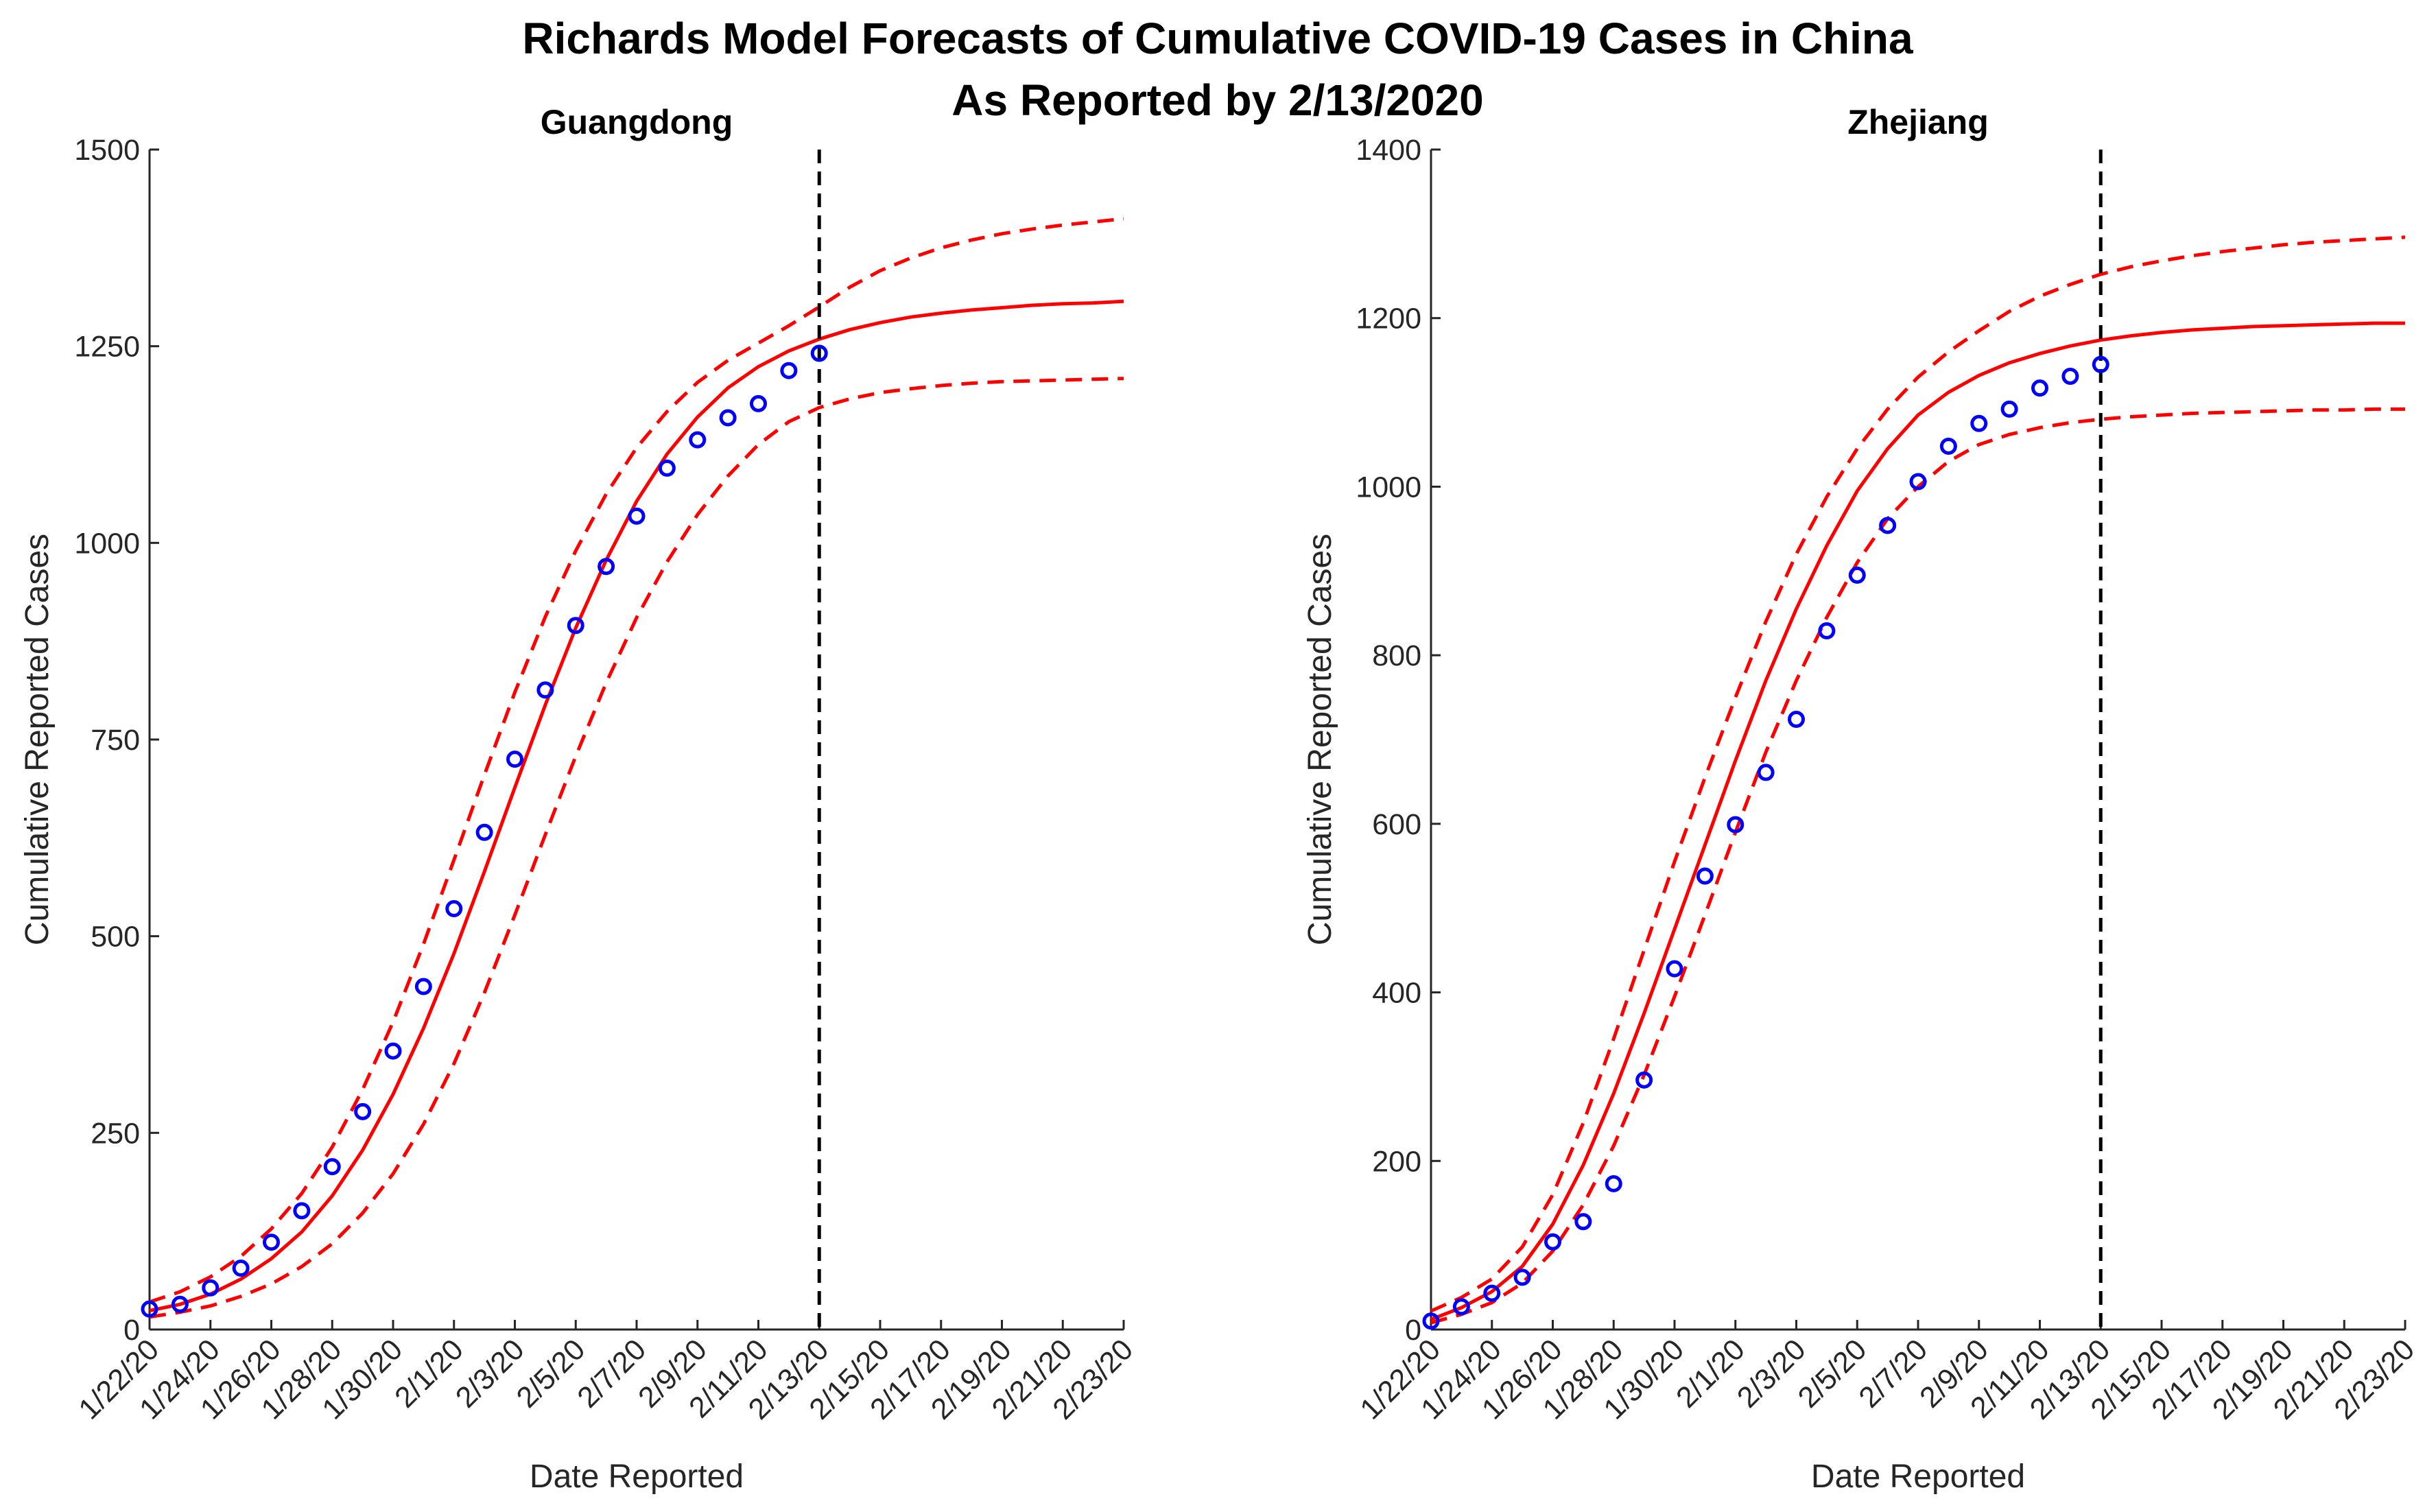 The image size is (2436, 1512). I want to click on y-tick-label: 800, so click(1396, 656).